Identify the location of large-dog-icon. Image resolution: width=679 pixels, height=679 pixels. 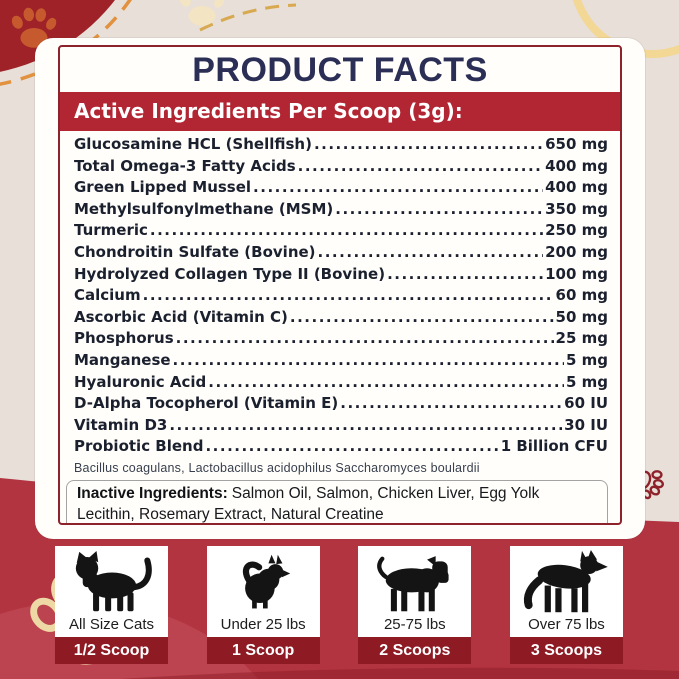
(566, 581).